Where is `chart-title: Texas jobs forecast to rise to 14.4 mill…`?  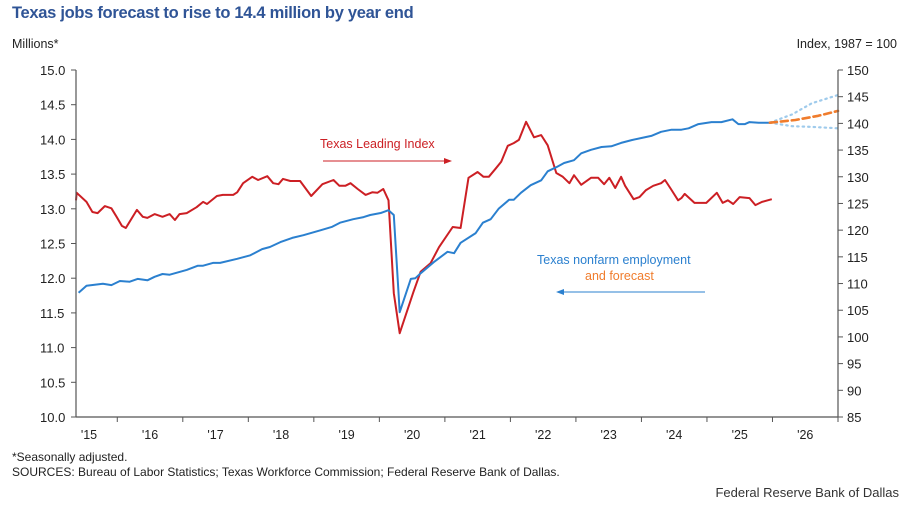
chart-title: Texas jobs forecast to rise to 14.4 mill… is located at coordinates (213, 13).